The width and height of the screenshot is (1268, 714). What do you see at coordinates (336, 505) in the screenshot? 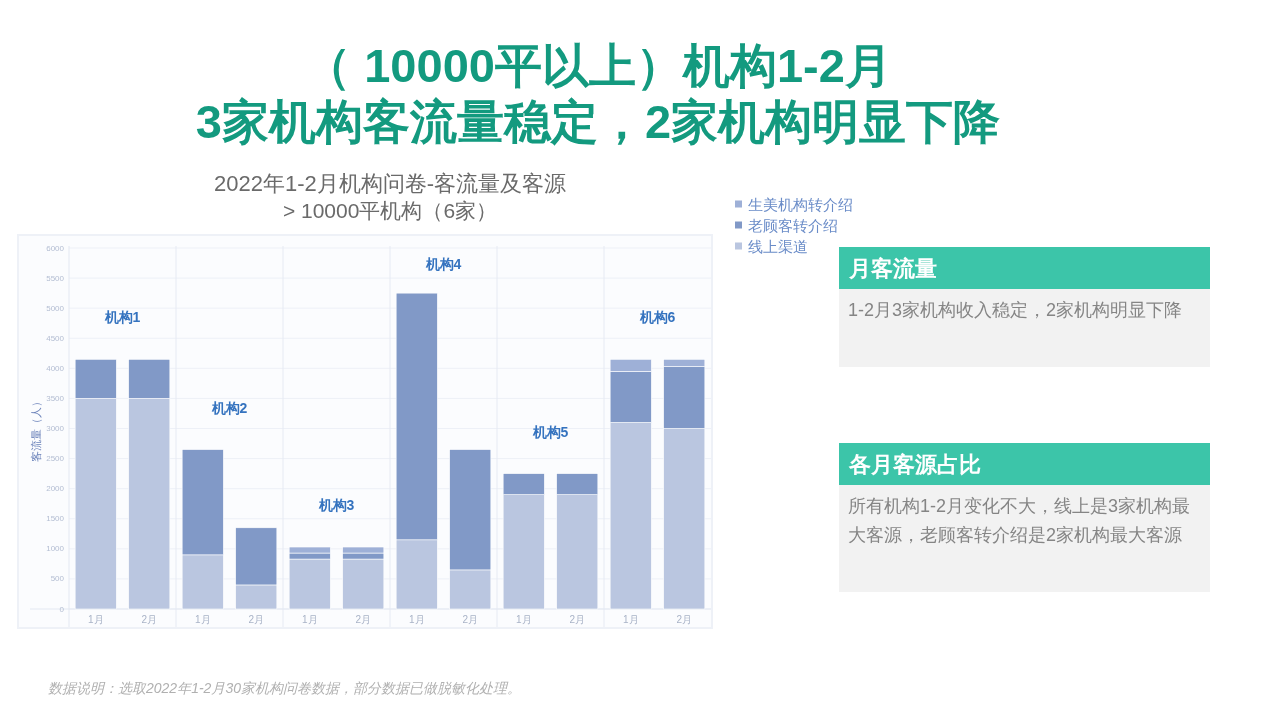
I see `annotation: 机构3` at bounding box center [336, 505].